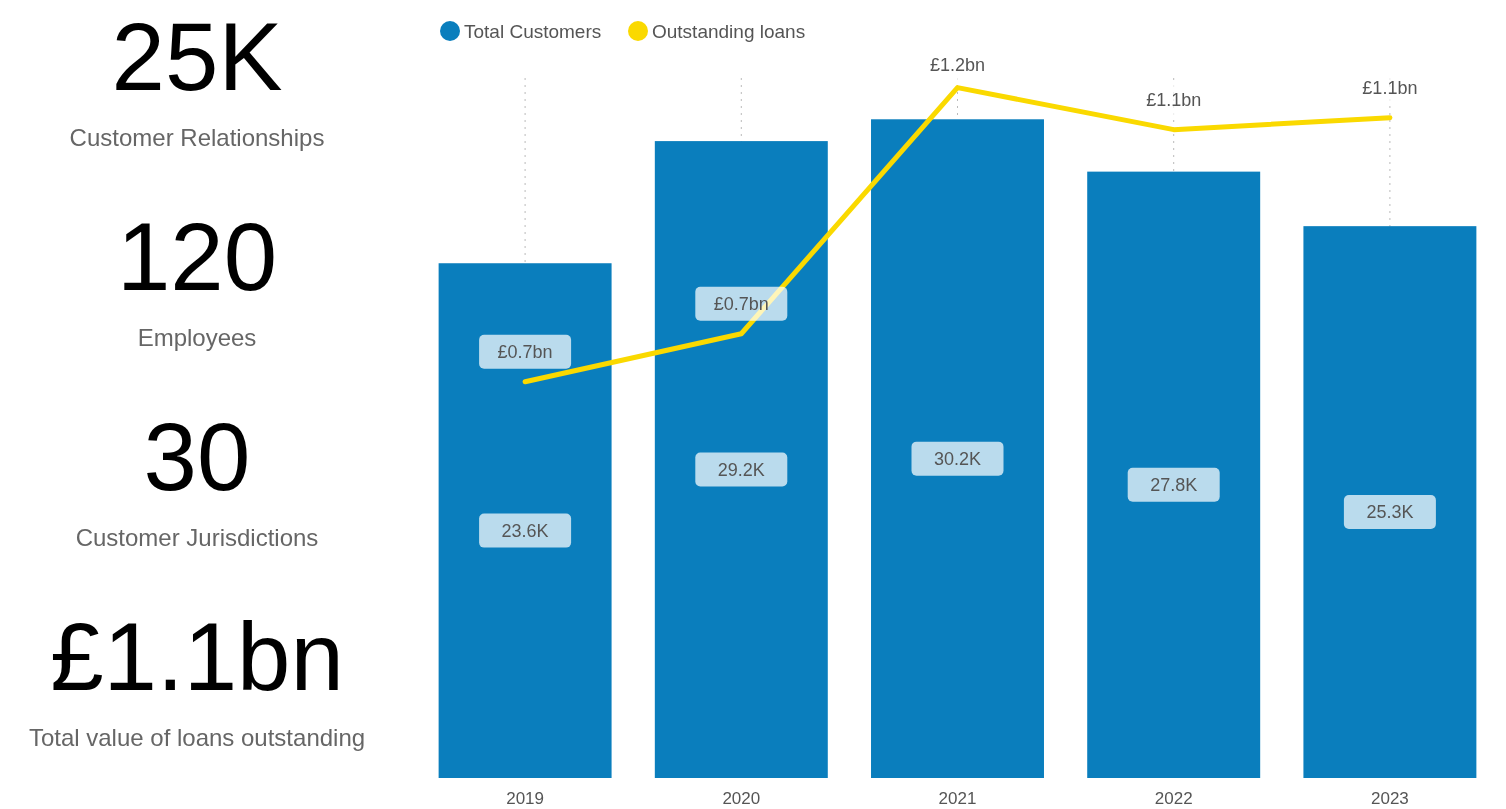  Describe the element at coordinates (957, 798) in the screenshot. I see `x-tick-label: 2021` at that location.